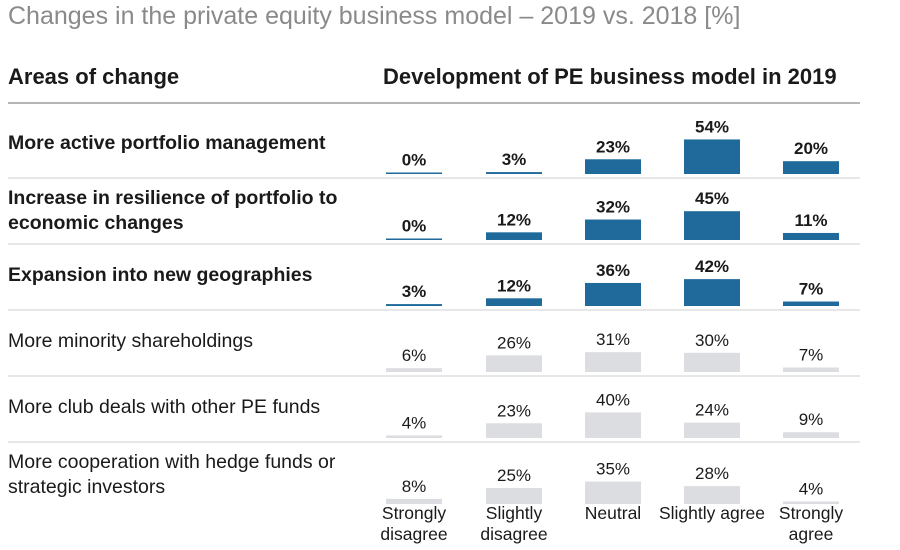 Image resolution: width=900 pixels, height=550 pixels. Describe the element at coordinates (130, 341) in the screenshot. I see `row-label-line: More minority shareholdings` at that location.